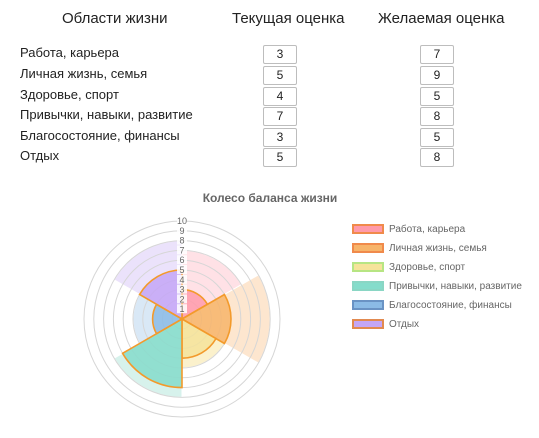  I want to click on row-label: Работа, карьера, so click(70, 52).